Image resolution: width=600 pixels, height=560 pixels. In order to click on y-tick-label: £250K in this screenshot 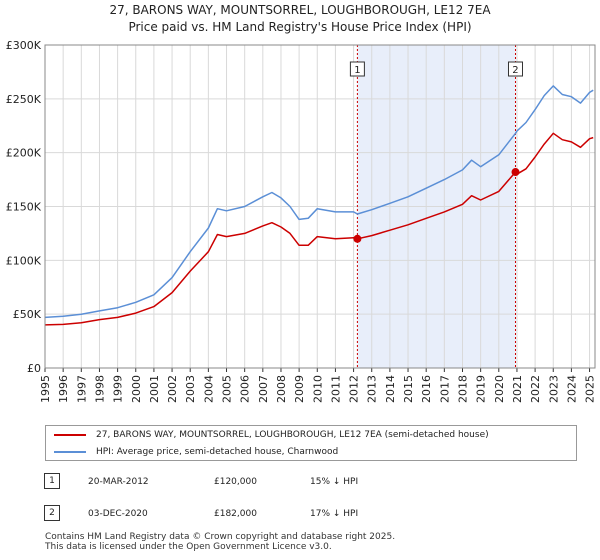, I will do `click(24, 99)`.